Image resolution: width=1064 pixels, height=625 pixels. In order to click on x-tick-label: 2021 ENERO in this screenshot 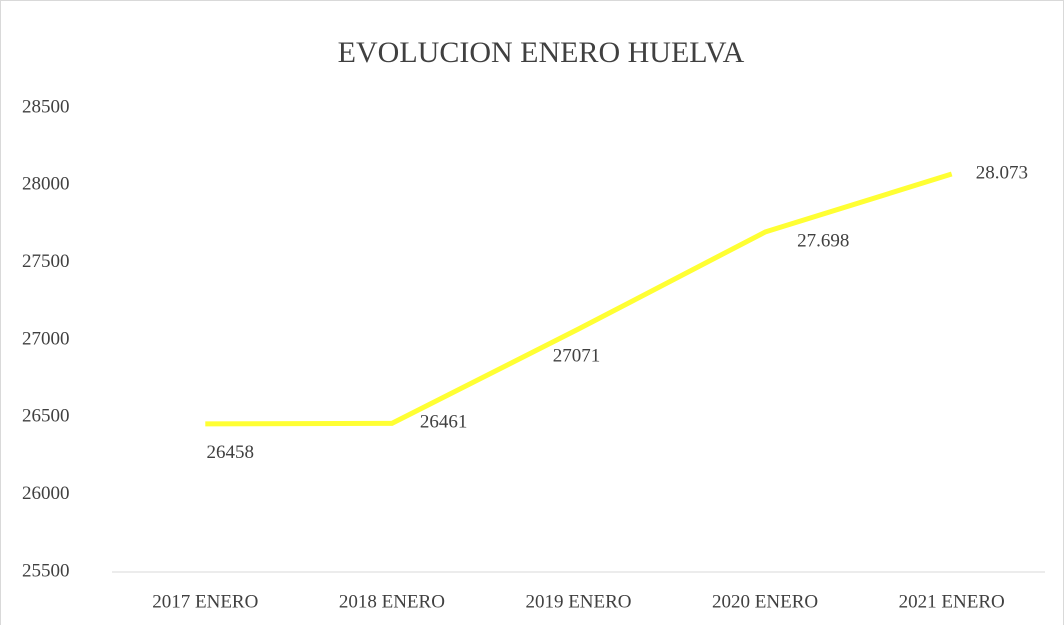, I will do `click(952, 601)`.